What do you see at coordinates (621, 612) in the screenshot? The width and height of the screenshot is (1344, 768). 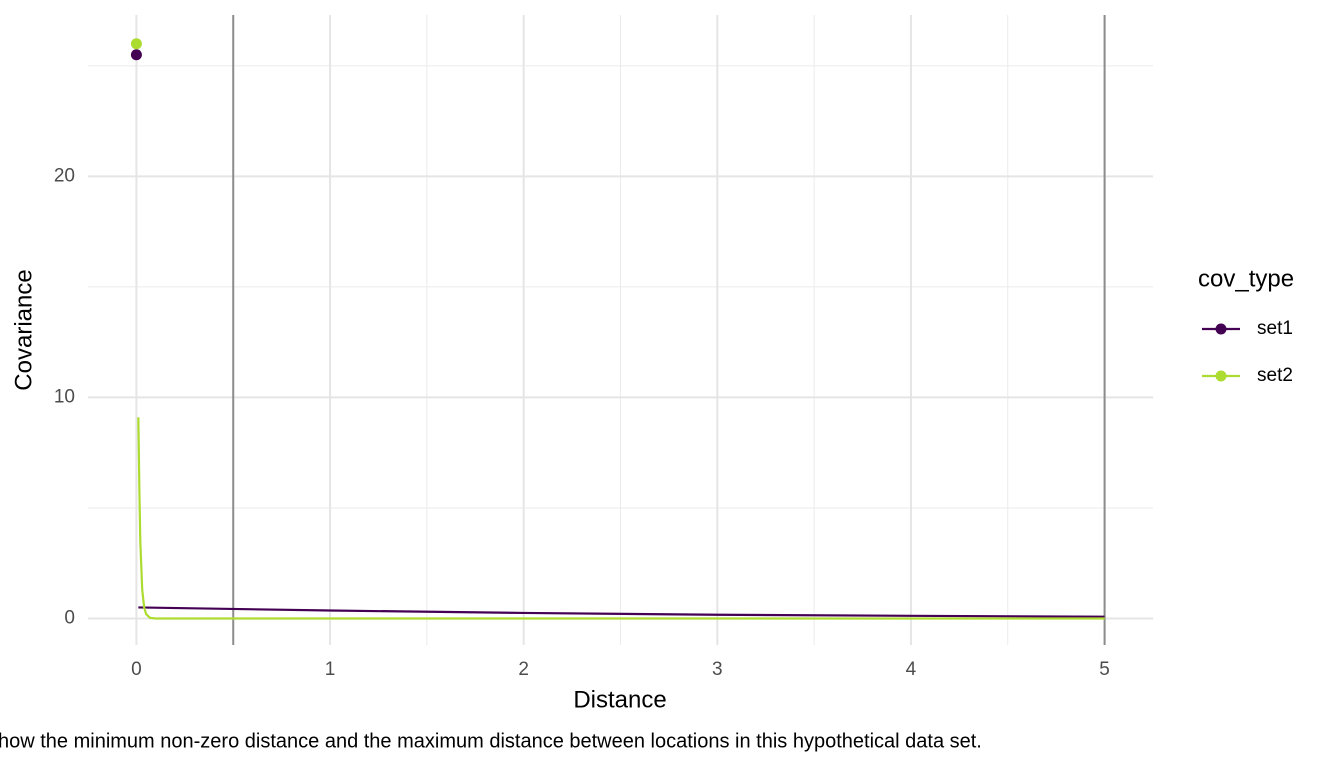 I see `line` at bounding box center [621, 612].